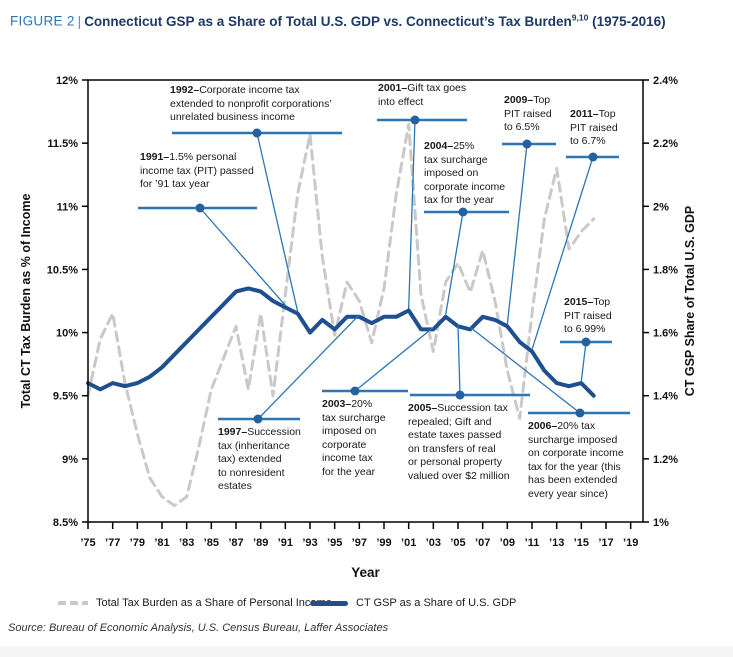  I want to click on x-tick-label: ’91, so click(285, 543).